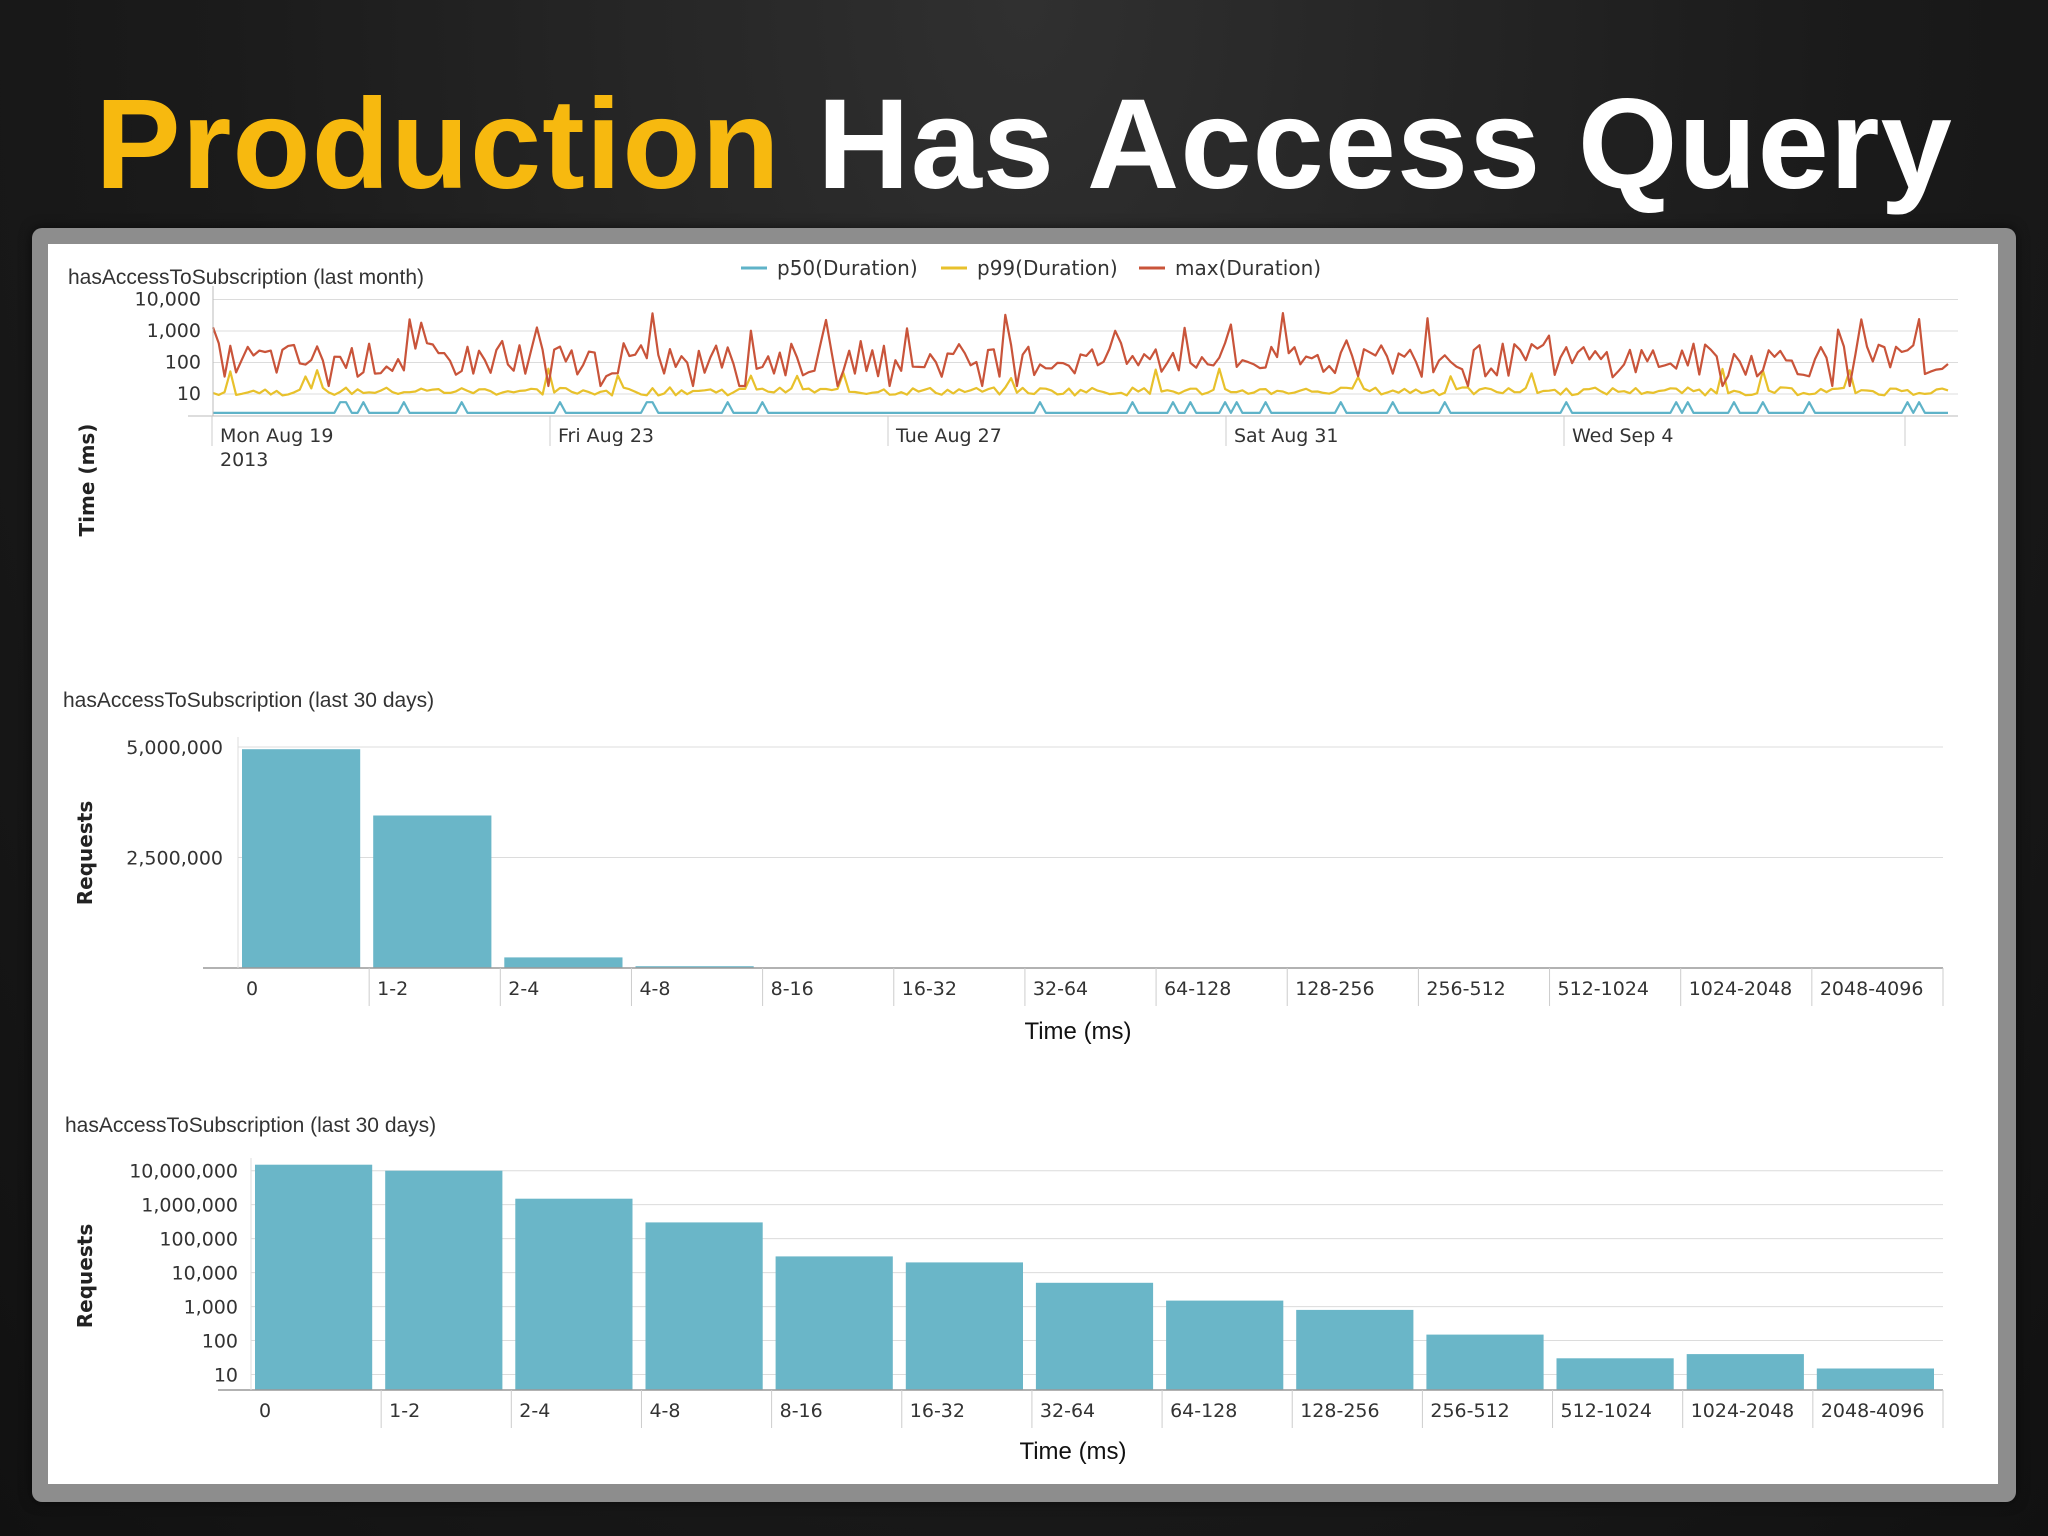 The width and height of the screenshot is (2048, 1536). What do you see at coordinates (205, 1274) in the screenshot?
I see `bar-ytick: 10,000` at bounding box center [205, 1274].